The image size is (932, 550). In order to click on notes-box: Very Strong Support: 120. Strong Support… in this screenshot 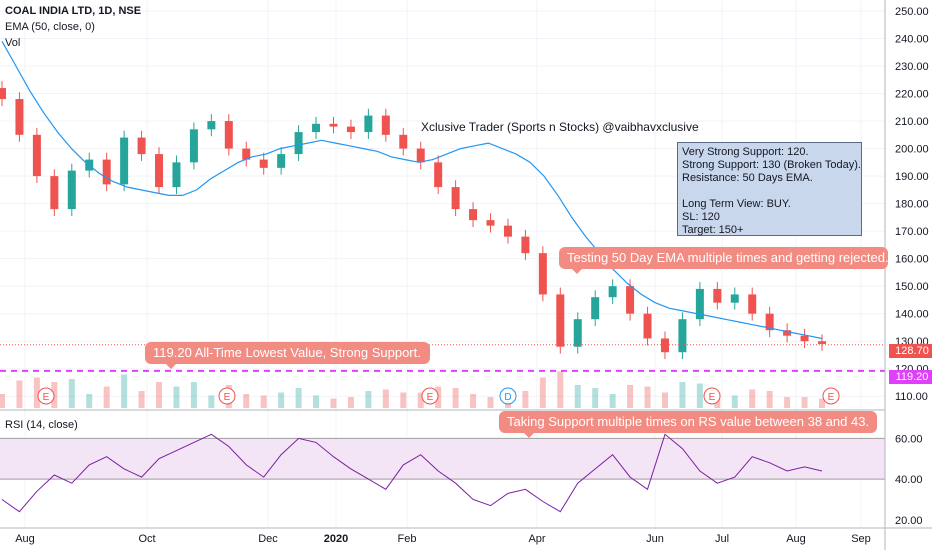, I will do `click(769, 189)`.